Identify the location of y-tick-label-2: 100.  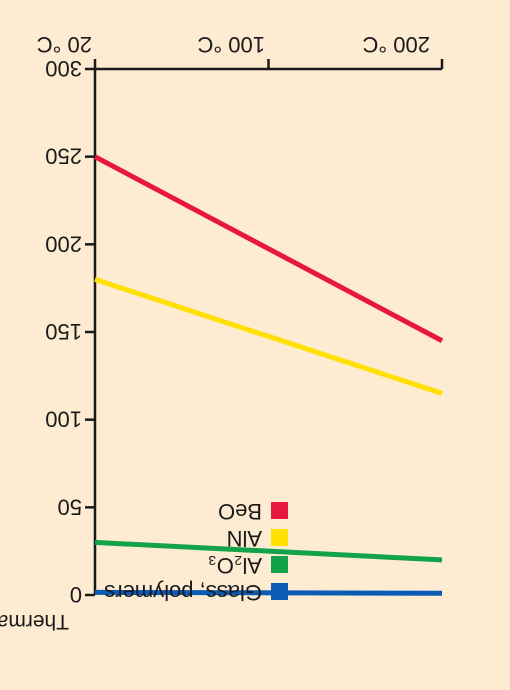
(63, 419).